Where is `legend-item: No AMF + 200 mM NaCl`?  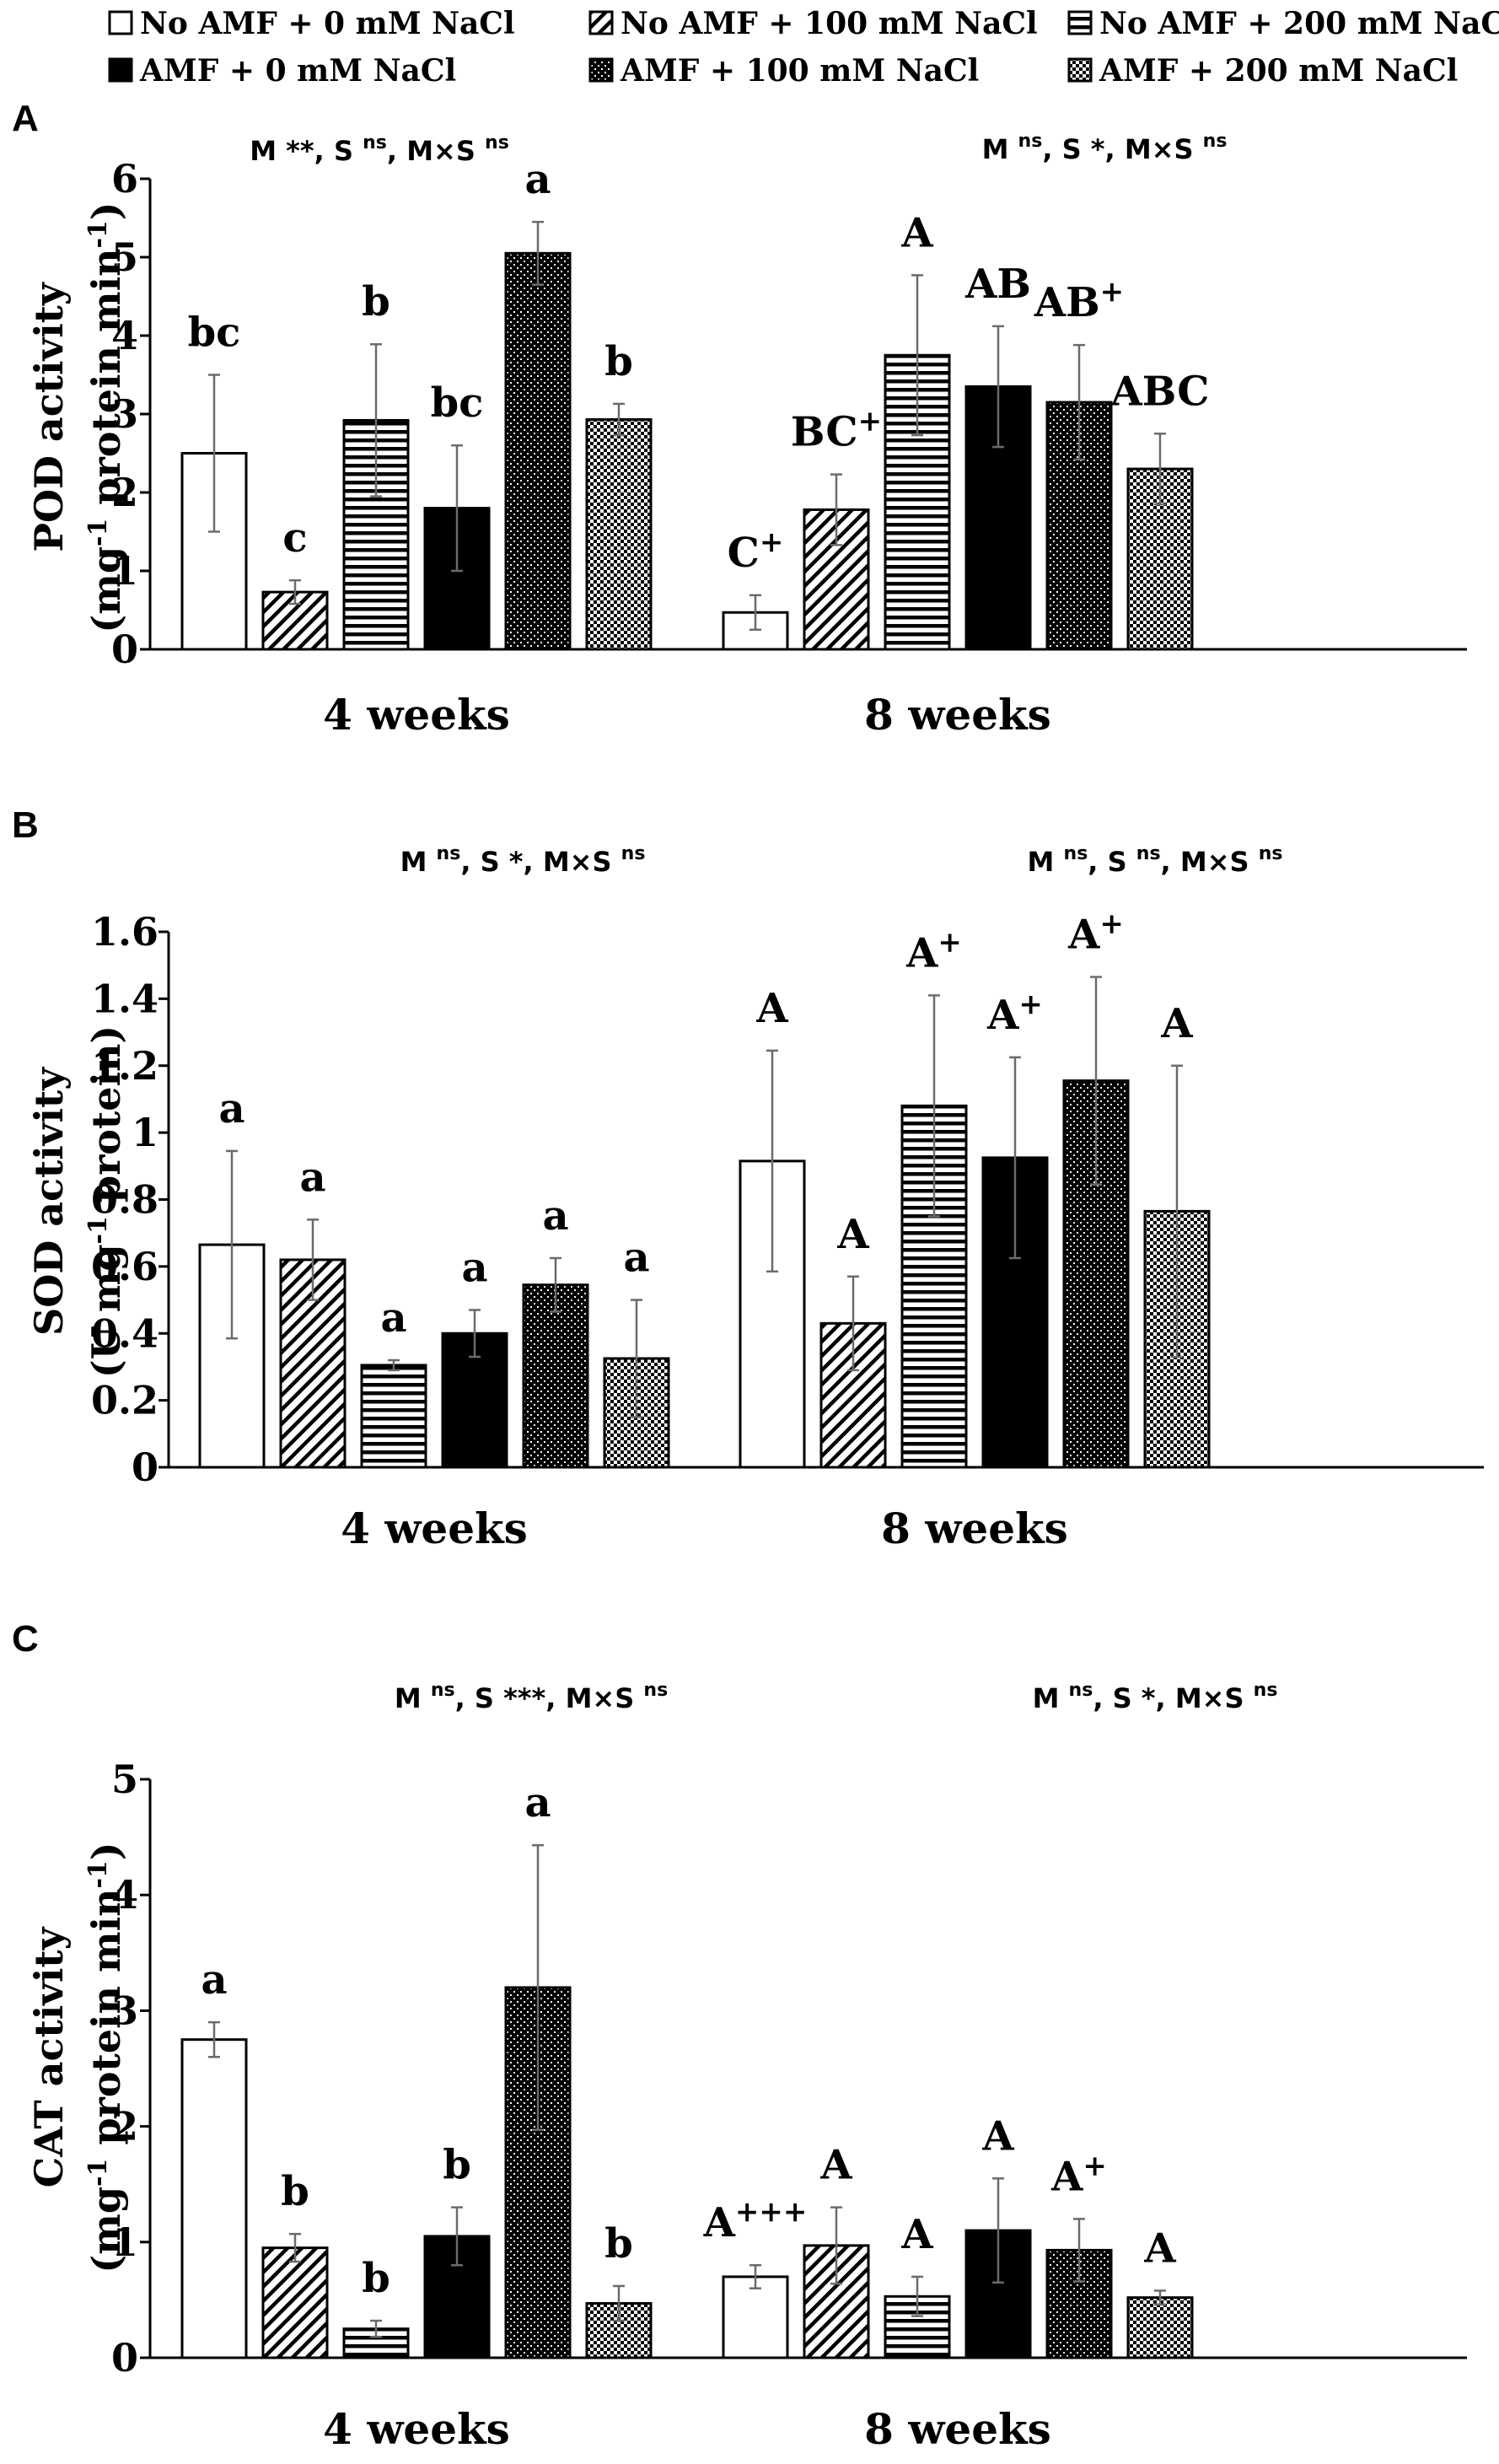
legend-item: No AMF + 200 mM NaCl is located at coordinates (1283, 23).